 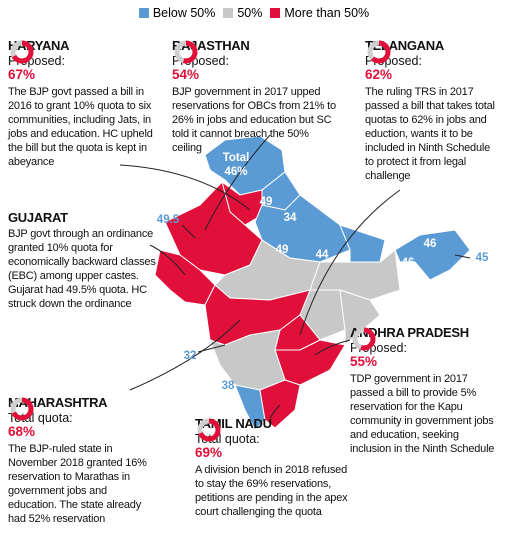 What do you see at coordinates (22, 74) in the screenshot?
I see `quota-value: 67%` at bounding box center [22, 74].